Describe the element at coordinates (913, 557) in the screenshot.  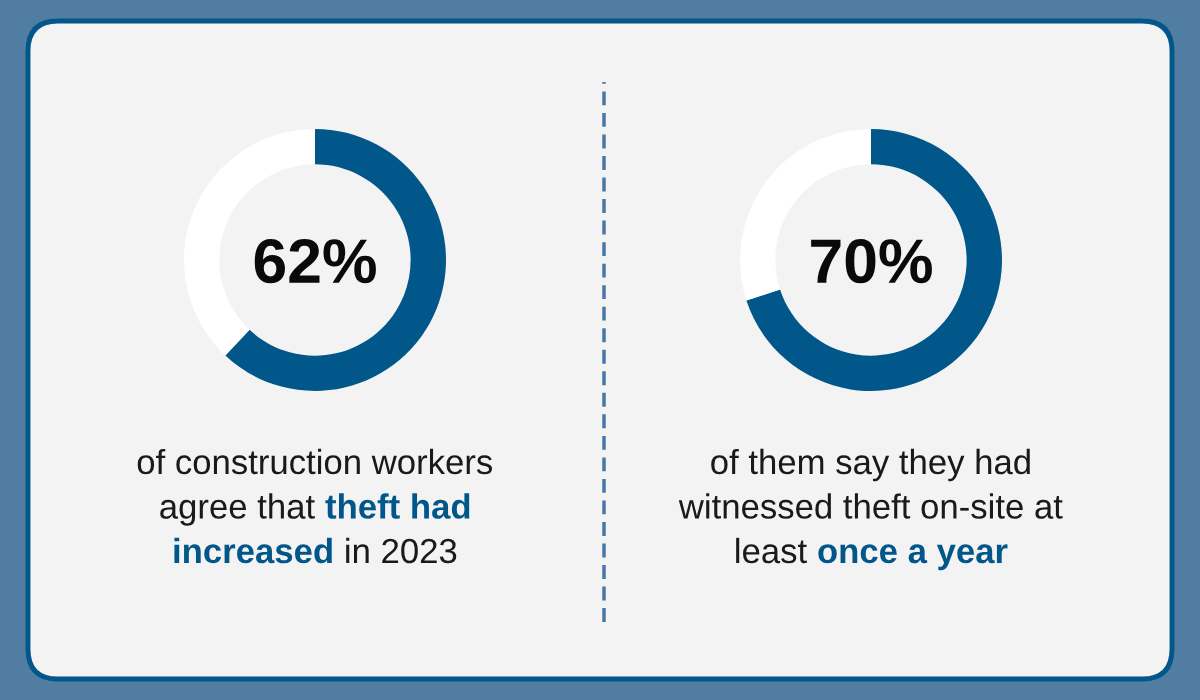
I see `text: once a year` at that location.